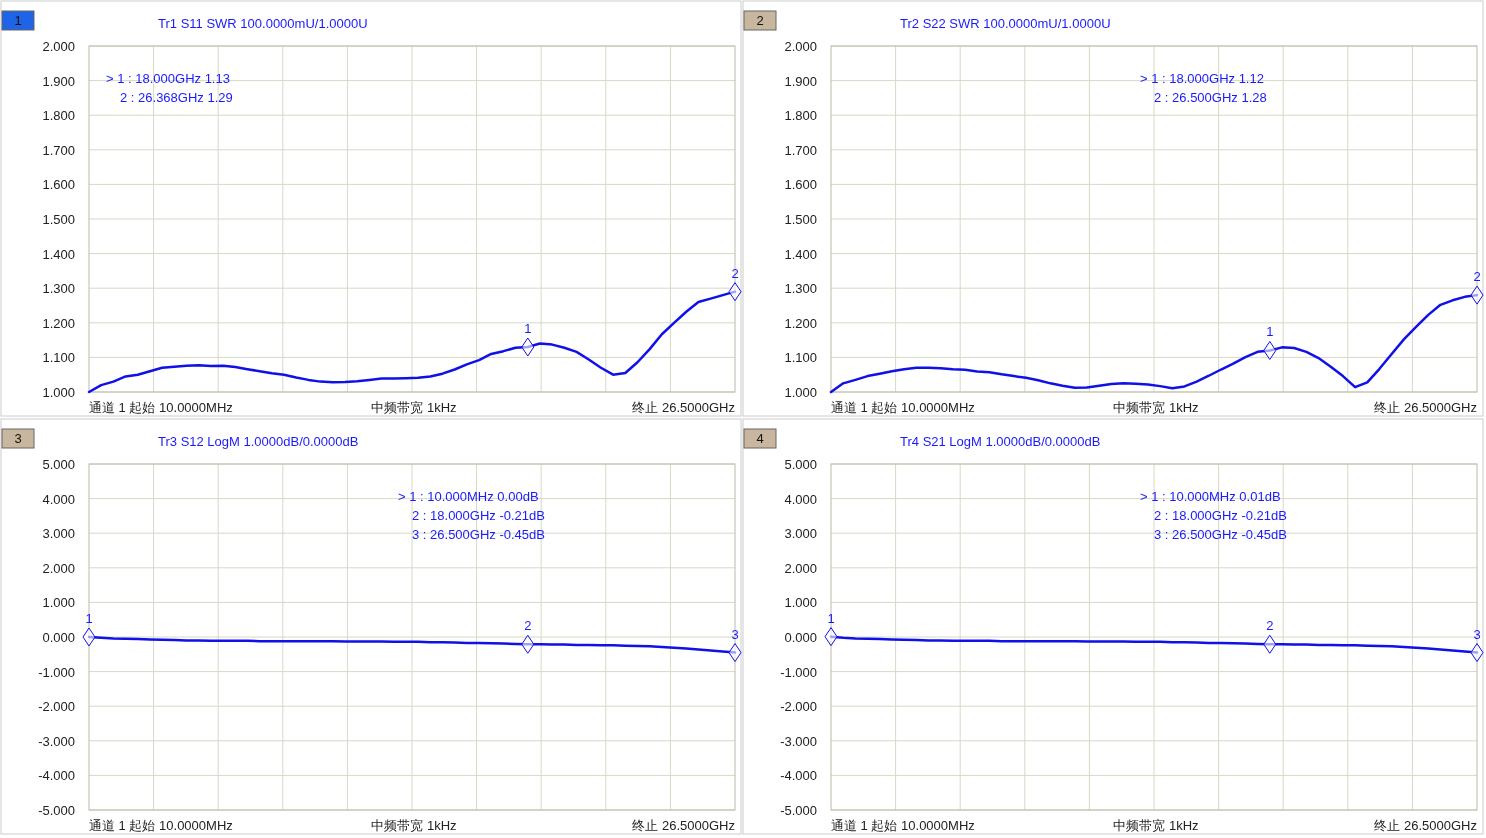 The height and width of the screenshot is (838, 1486). I want to click on chart-title: Tr2 S22 SWR 100.0000mU/1.0000U, so click(1005, 23).